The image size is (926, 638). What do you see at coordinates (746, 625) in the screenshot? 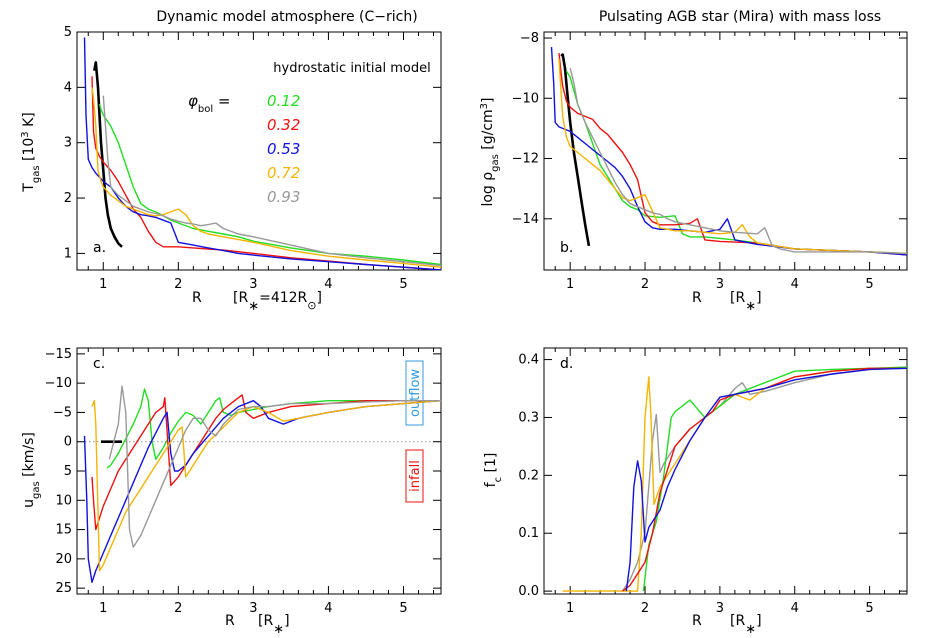
I see `panel-d-xlabel-unit: [R∗]` at bounding box center [746, 625].